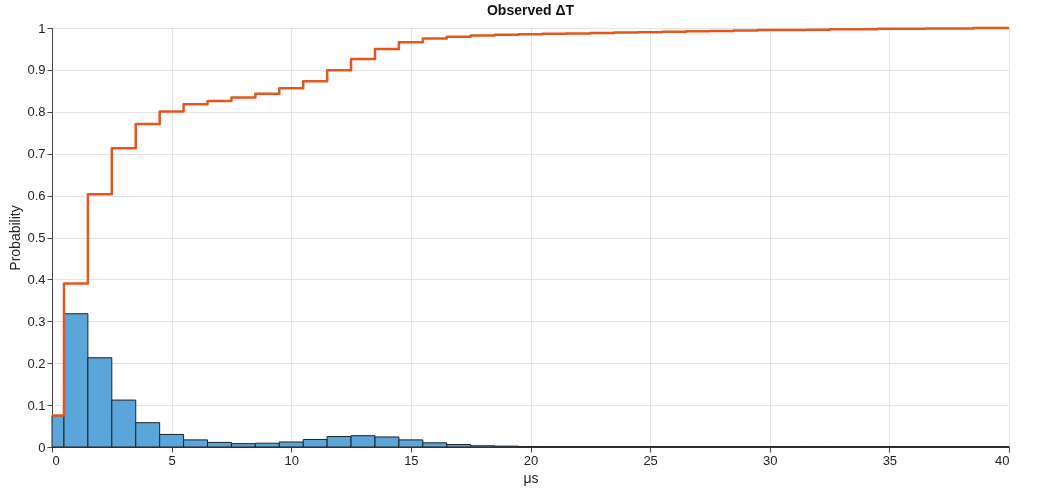 The height and width of the screenshot is (502, 1046). Describe the element at coordinates (531, 477) in the screenshot. I see `x-axis-title: μs` at that location.